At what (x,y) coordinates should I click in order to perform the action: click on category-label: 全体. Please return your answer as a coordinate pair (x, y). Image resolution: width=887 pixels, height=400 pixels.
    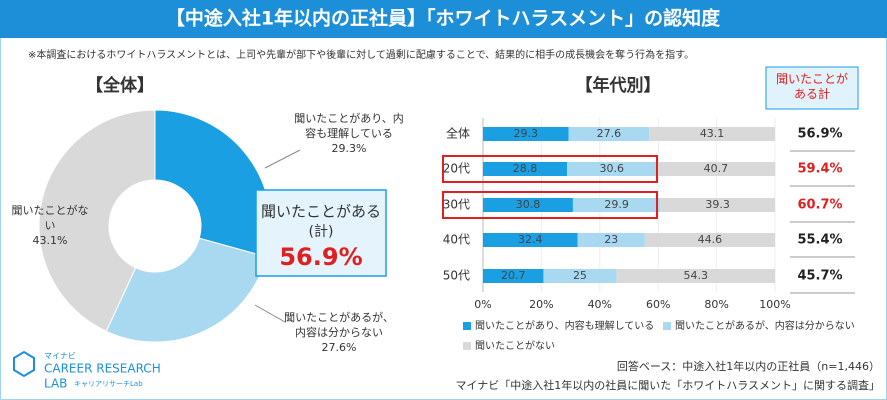
    Looking at the image, I should click on (458, 133).